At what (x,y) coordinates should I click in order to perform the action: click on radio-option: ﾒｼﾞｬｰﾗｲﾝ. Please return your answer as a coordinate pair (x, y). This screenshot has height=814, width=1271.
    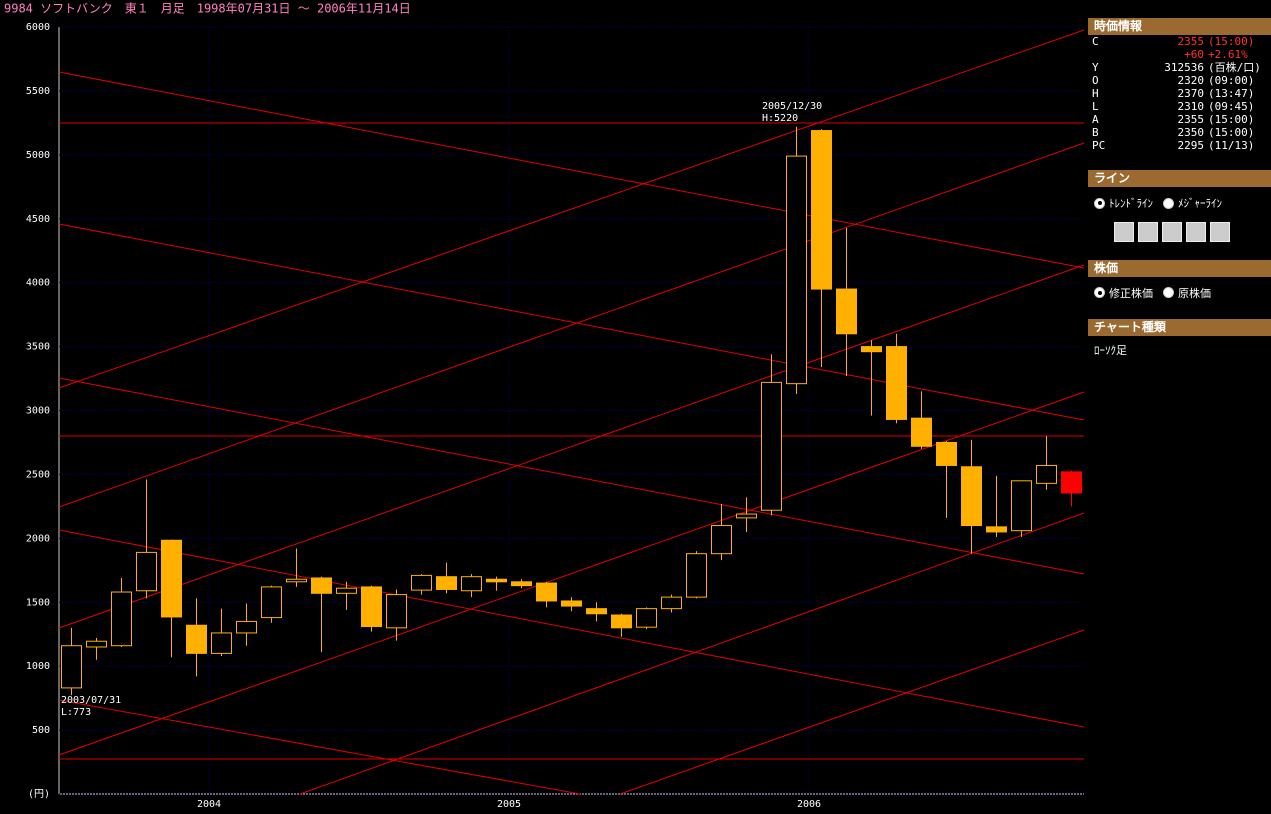
    Looking at the image, I should click on (1192, 203).